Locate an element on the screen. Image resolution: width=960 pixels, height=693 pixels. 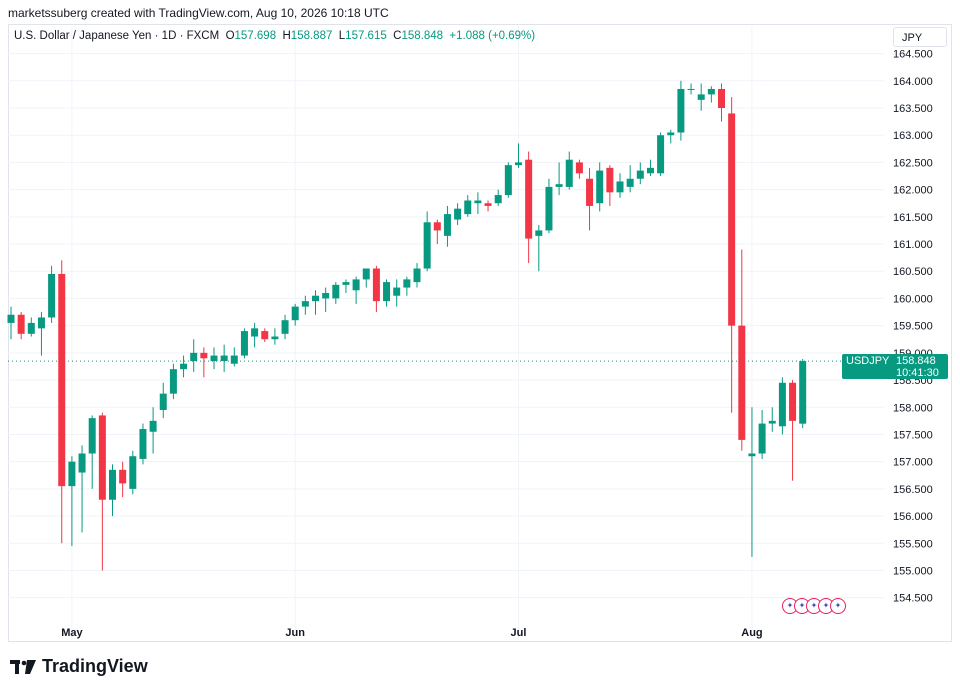
high-label: H is located at coordinates (286, 36).